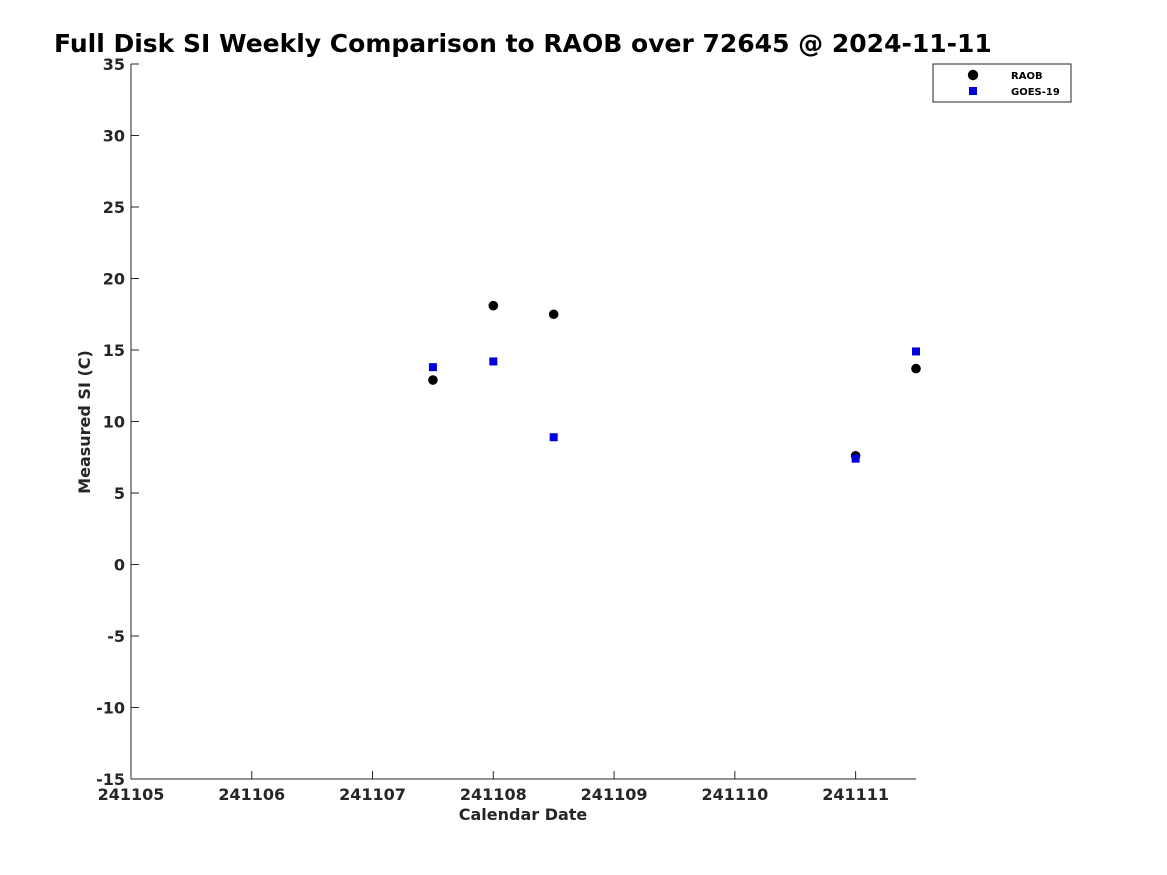  Describe the element at coordinates (614, 794) in the screenshot. I see `x-tick-label: 241109` at that location.